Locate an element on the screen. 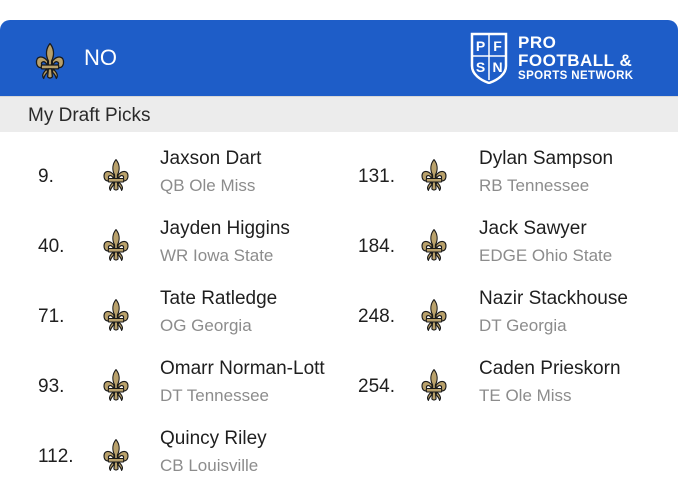 This screenshot has height=500, width=678. draft-pick-row: 184. Jack Sawyer EDGE Ohio State is located at coordinates (306, 246).